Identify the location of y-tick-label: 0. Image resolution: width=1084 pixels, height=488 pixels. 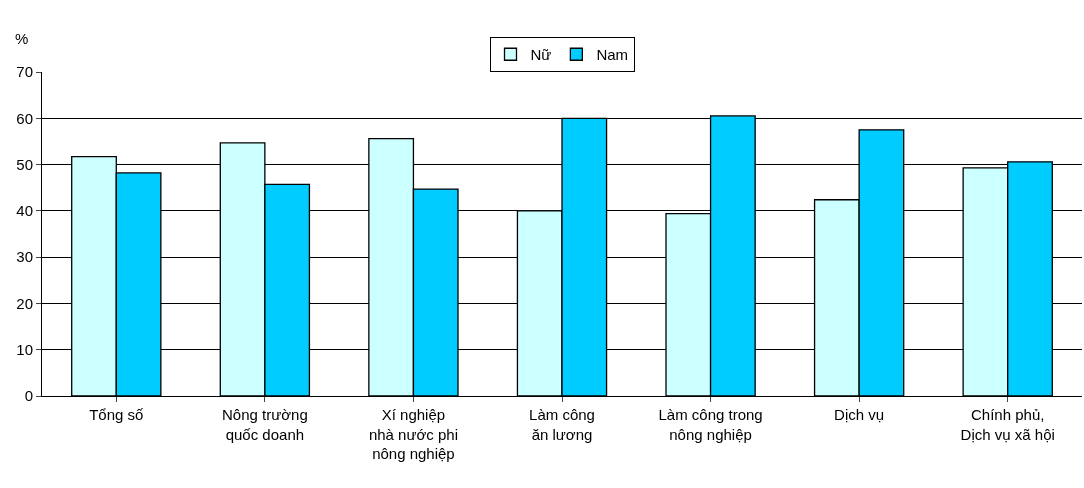
(28, 396).